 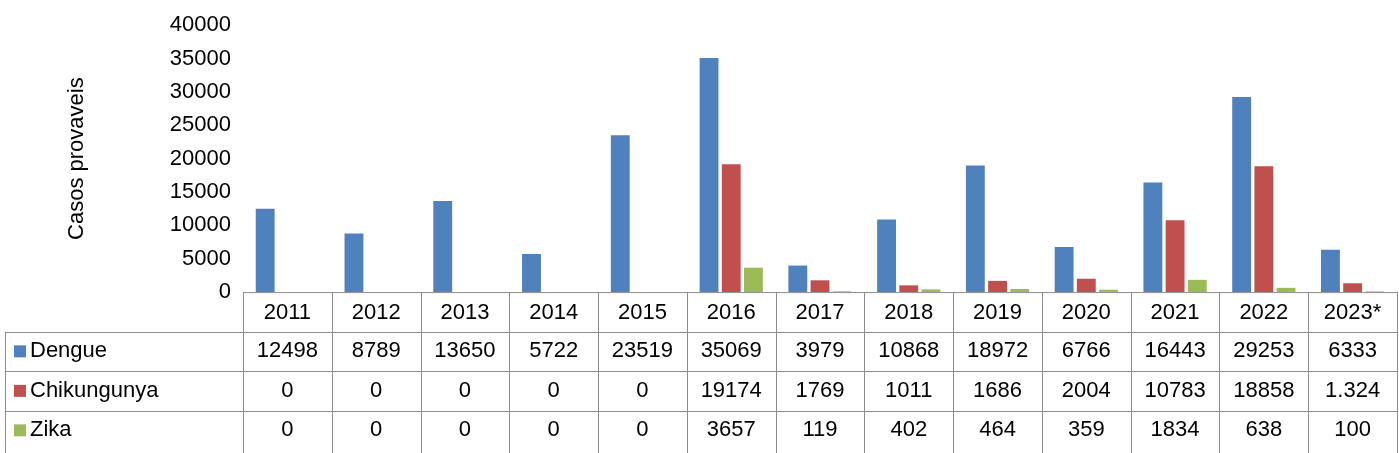 What do you see at coordinates (642, 312) in the screenshot?
I see `x-tick-label: 2015` at bounding box center [642, 312].